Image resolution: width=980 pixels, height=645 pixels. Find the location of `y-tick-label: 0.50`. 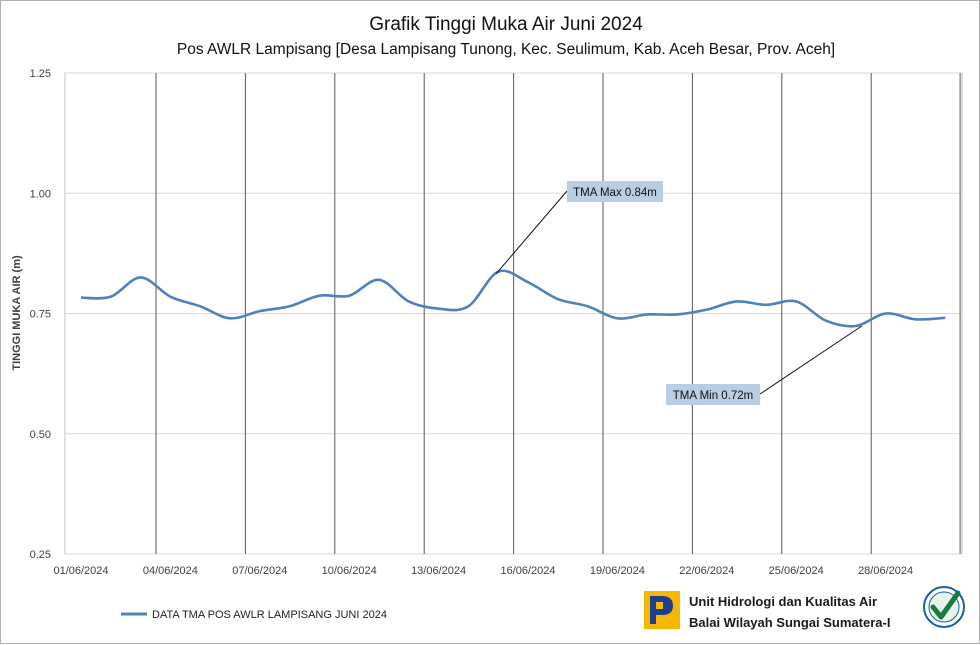

y-tick-label: 0.50 is located at coordinates (40, 435).